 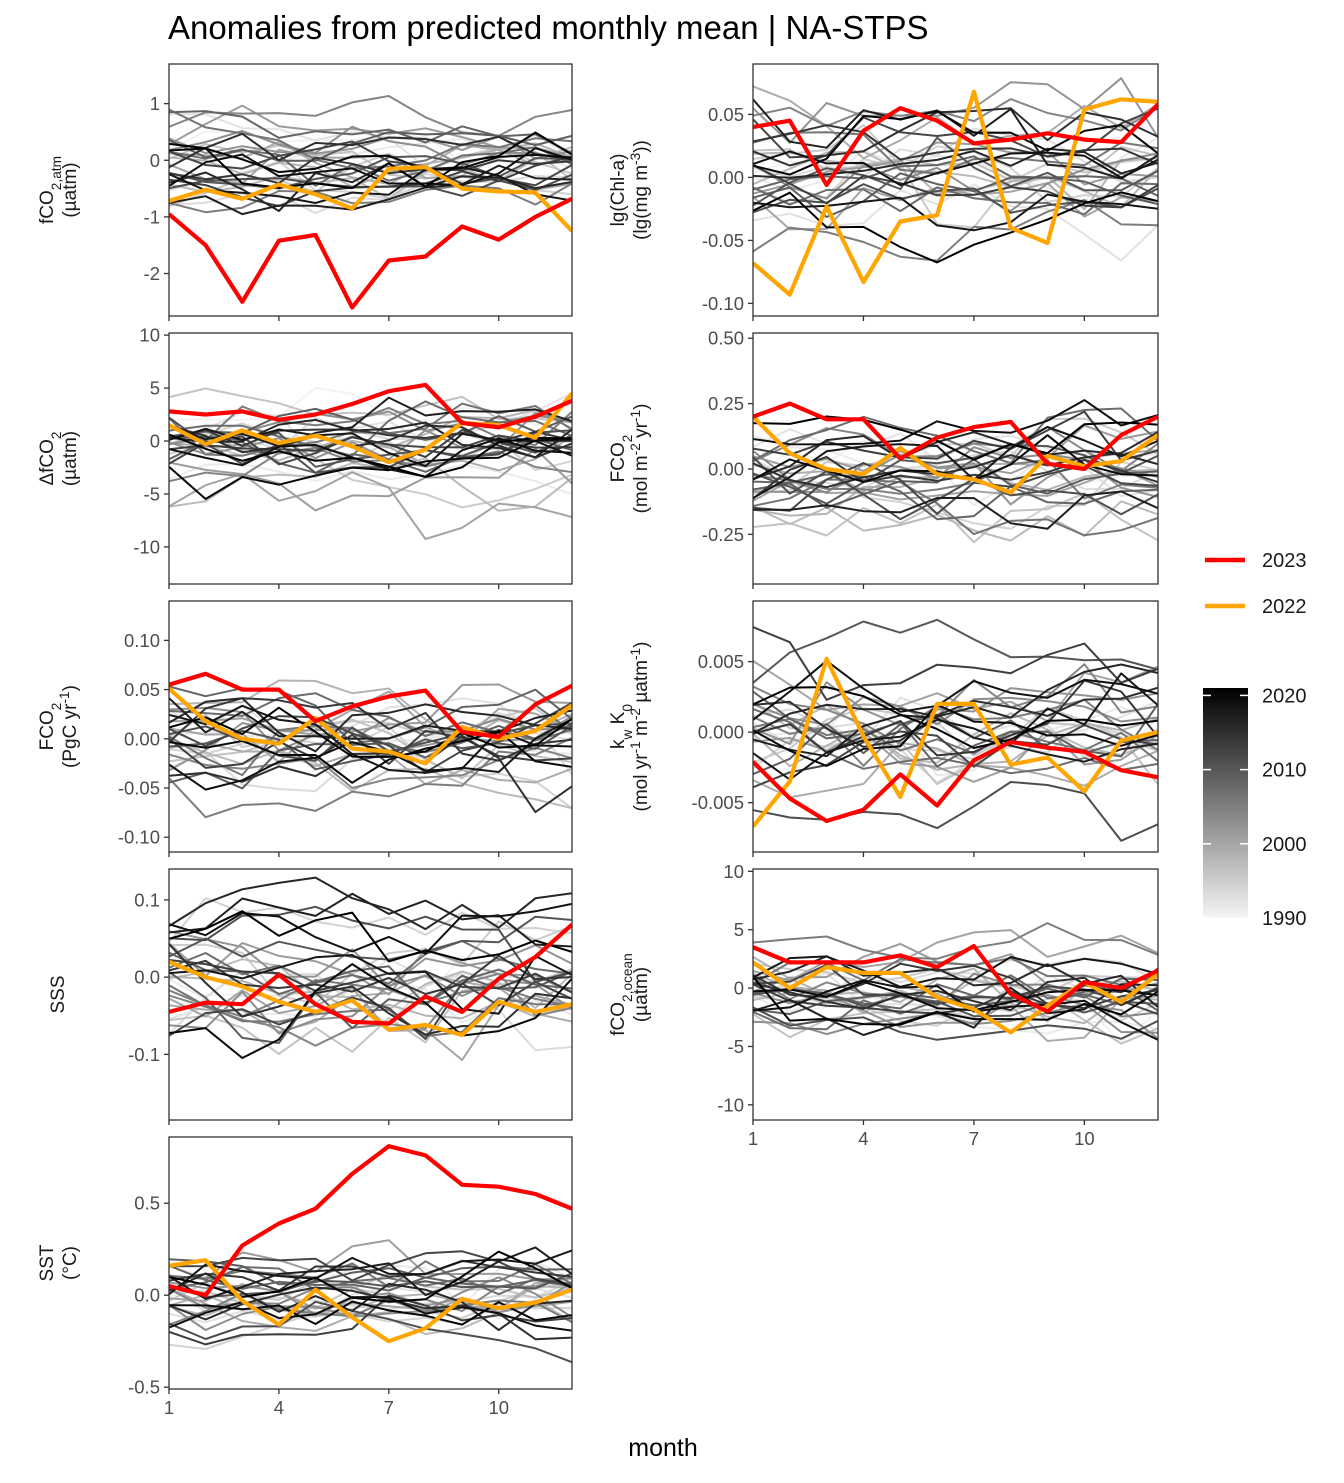 I want to click on year-line-2012, so click(x=955, y=989).